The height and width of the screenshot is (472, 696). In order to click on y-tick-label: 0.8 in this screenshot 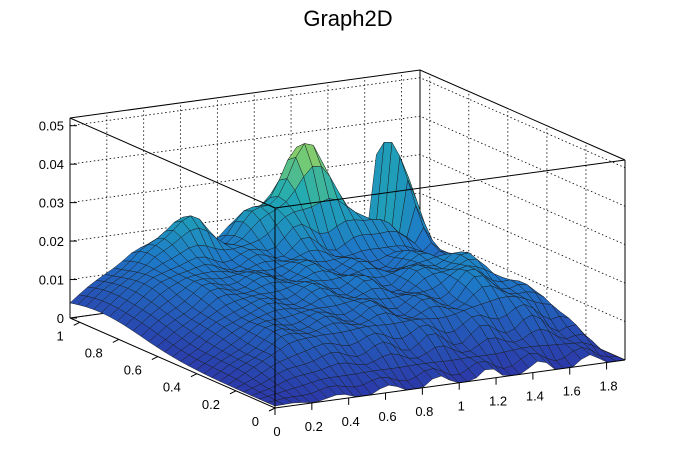, I will do `click(94, 352)`.